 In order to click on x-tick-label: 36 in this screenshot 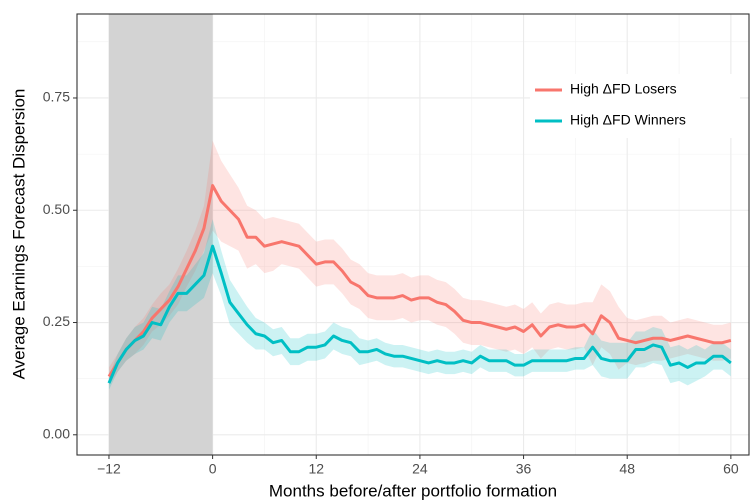, I will do `click(524, 469)`.